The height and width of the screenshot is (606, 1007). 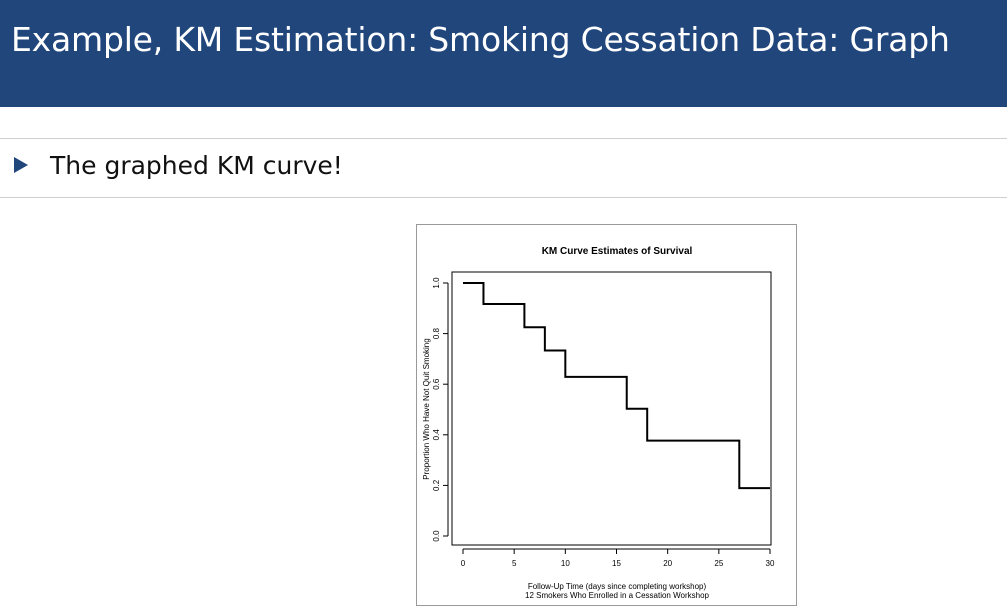 What do you see at coordinates (616, 563) in the screenshot?
I see `x-tick-label: 15` at bounding box center [616, 563].